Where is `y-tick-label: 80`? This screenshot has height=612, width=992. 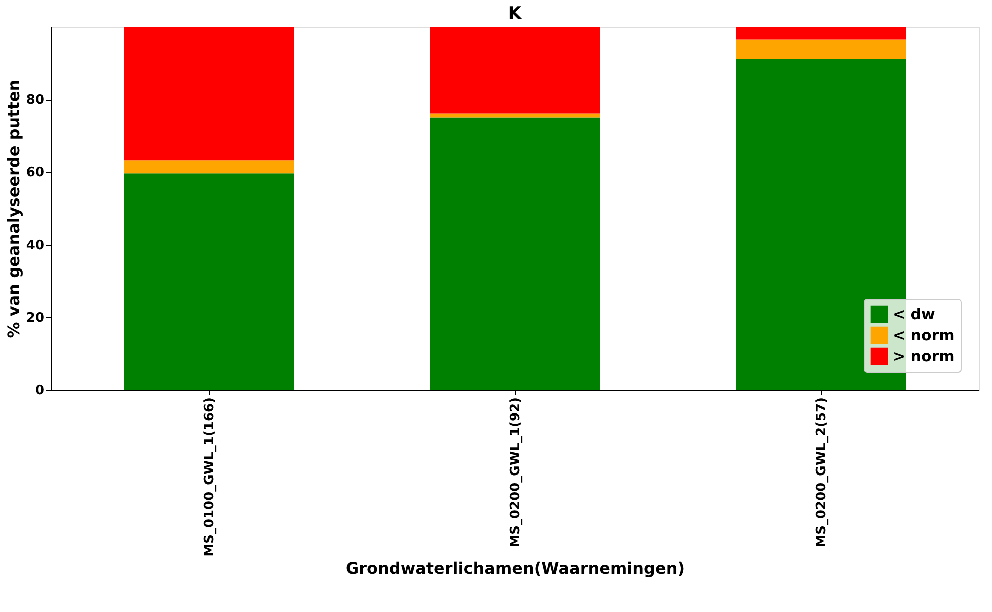 y-tick-label: 80 is located at coordinates (35, 100).